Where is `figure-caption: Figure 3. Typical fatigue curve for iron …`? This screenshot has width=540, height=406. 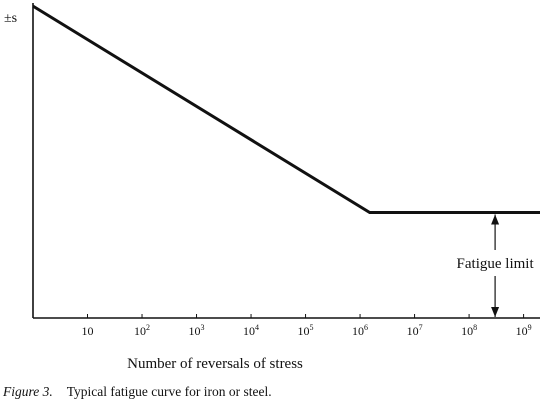 figure-caption: Figure 3. Typical fatigue curve for iron … is located at coordinates (137, 392).